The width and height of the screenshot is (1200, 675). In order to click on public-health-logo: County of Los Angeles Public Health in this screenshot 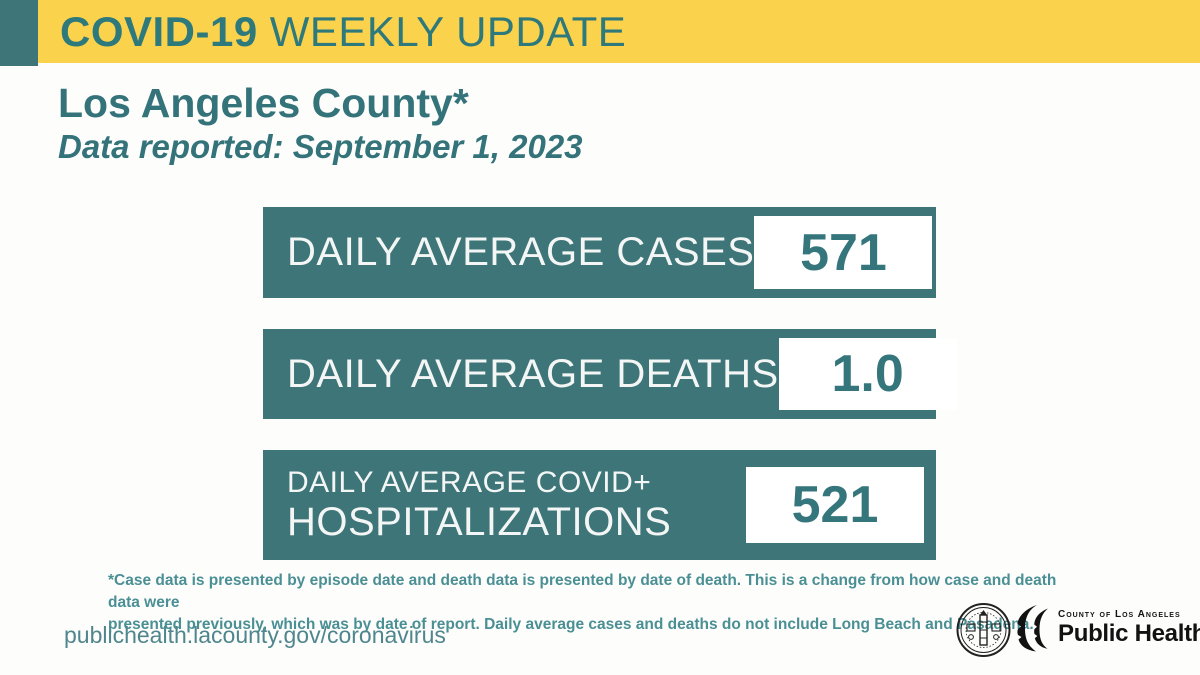, I will do `click(1108, 628)`.